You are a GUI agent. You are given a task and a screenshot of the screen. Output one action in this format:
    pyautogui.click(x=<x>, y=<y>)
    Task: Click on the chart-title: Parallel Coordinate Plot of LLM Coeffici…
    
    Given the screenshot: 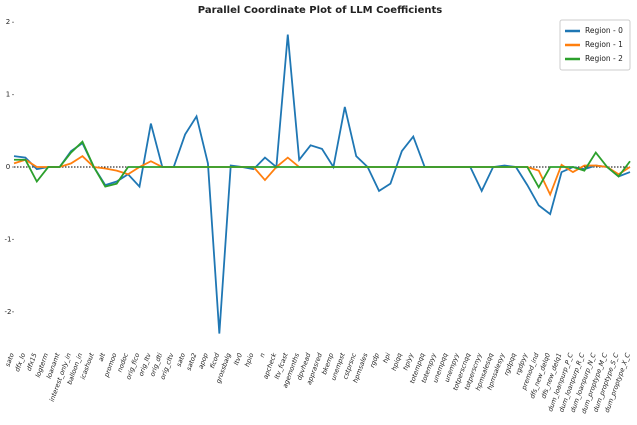 What is the action you would take?
    pyautogui.click(x=320, y=10)
    